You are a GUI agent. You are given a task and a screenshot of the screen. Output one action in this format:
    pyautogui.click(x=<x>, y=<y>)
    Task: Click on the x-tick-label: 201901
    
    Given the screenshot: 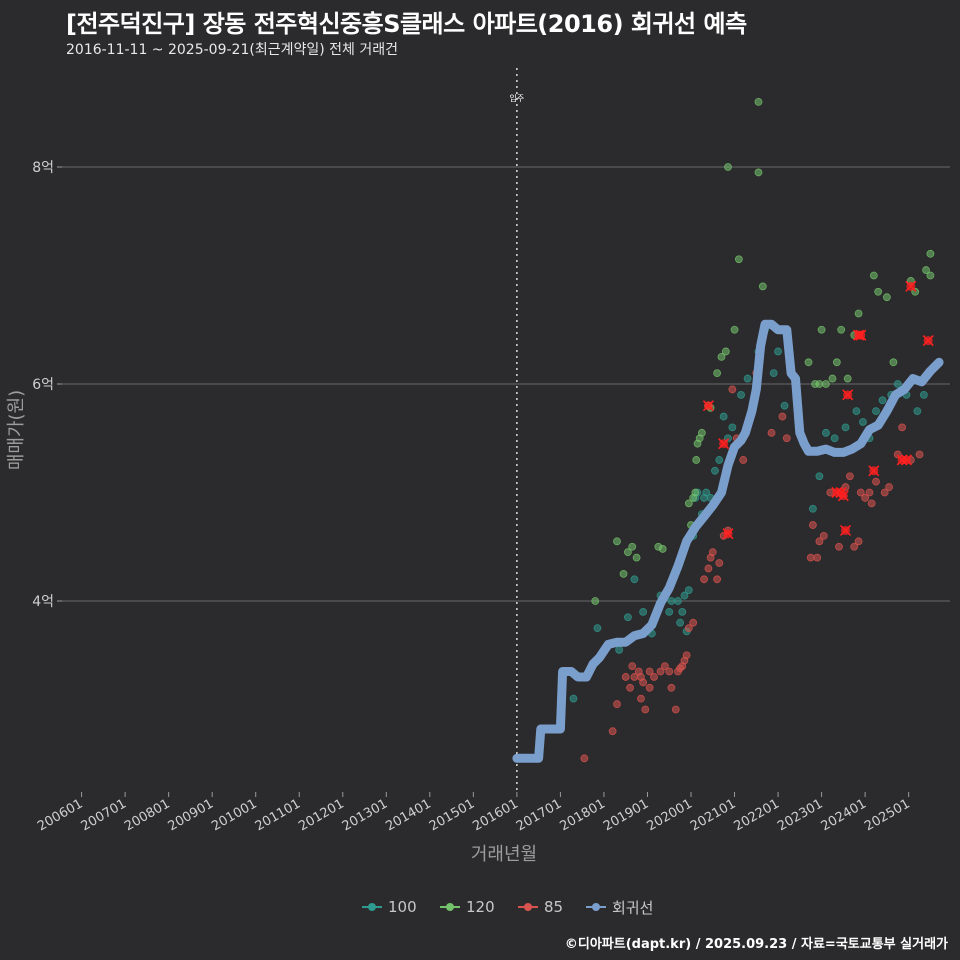 What is the action you would take?
    pyautogui.click(x=626, y=815)
    